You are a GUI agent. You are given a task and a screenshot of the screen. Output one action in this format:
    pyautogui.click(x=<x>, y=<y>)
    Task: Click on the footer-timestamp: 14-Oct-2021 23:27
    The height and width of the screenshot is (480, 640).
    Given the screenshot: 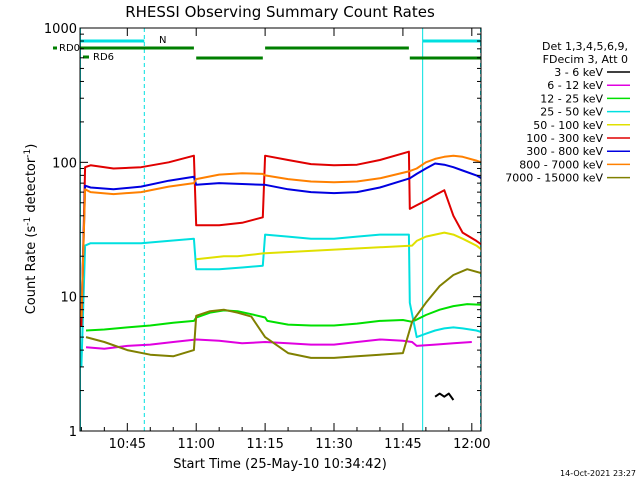 What is the action you would take?
    pyautogui.click(x=598, y=473)
    